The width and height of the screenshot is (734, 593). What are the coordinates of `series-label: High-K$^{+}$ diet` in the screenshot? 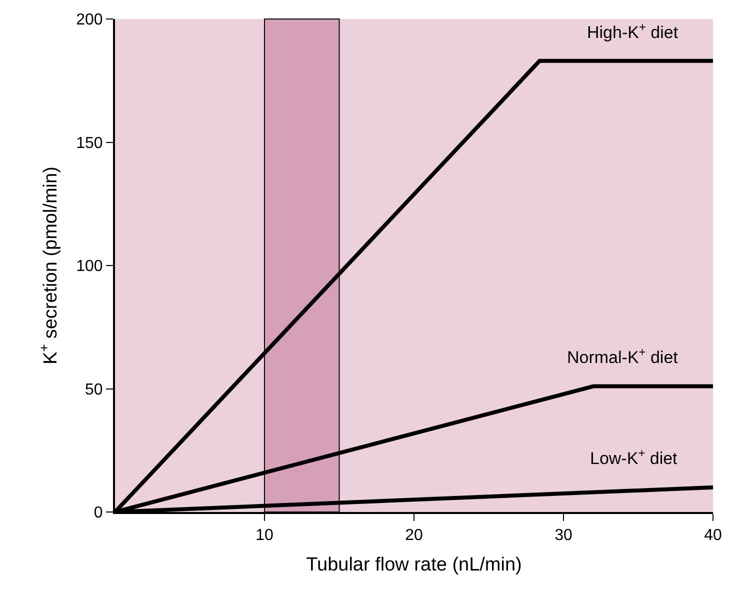 It's located at (632, 31).